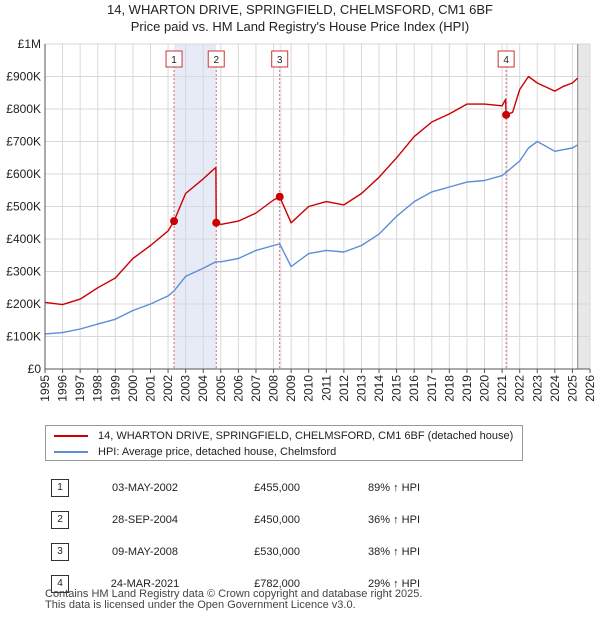 Image resolution: width=600 pixels, height=620 pixels. Describe the element at coordinates (394, 520) in the screenshot. I see `sale-hpi-delta: 36% ↑ HPI` at that location.